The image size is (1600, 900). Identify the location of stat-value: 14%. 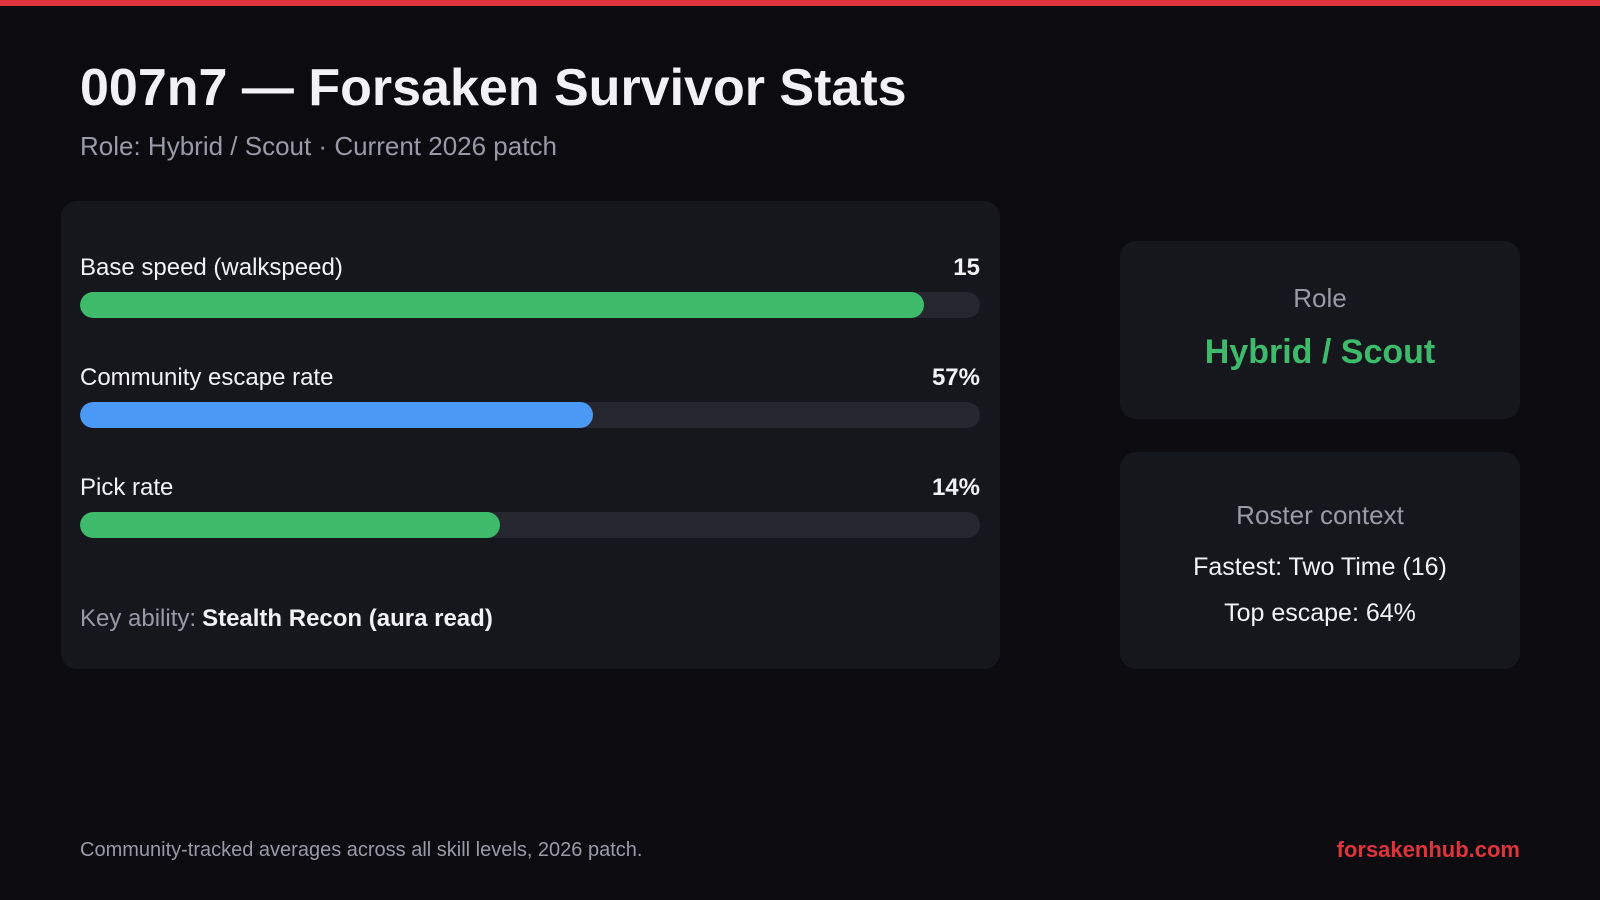
(955, 487).